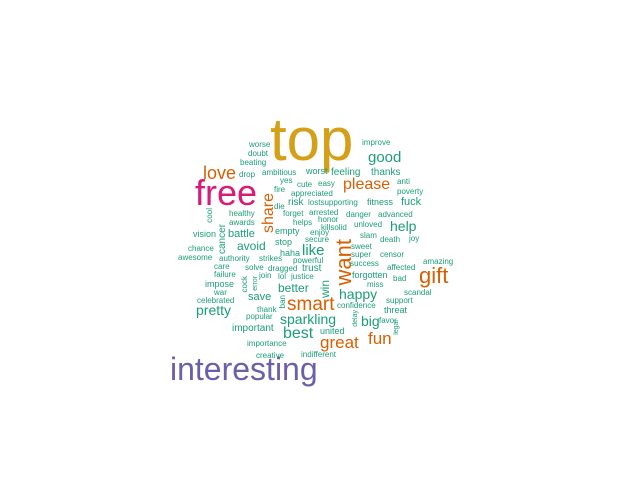 This screenshot has height=481, width=637. What do you see at coordinates (388, 320) in the screenshot?
I see `word-favor: favor` at bounding box center [388, 320].